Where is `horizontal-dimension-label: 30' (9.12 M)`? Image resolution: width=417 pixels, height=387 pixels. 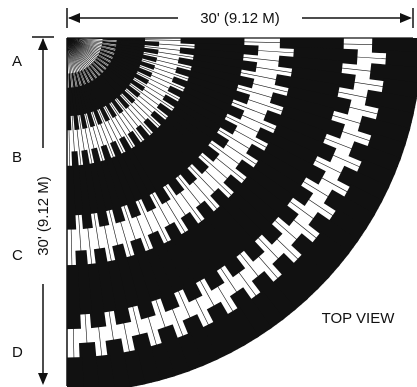 horizontal-dimension-label: 30' (9.12 M) is located at coordinates (240, 18).